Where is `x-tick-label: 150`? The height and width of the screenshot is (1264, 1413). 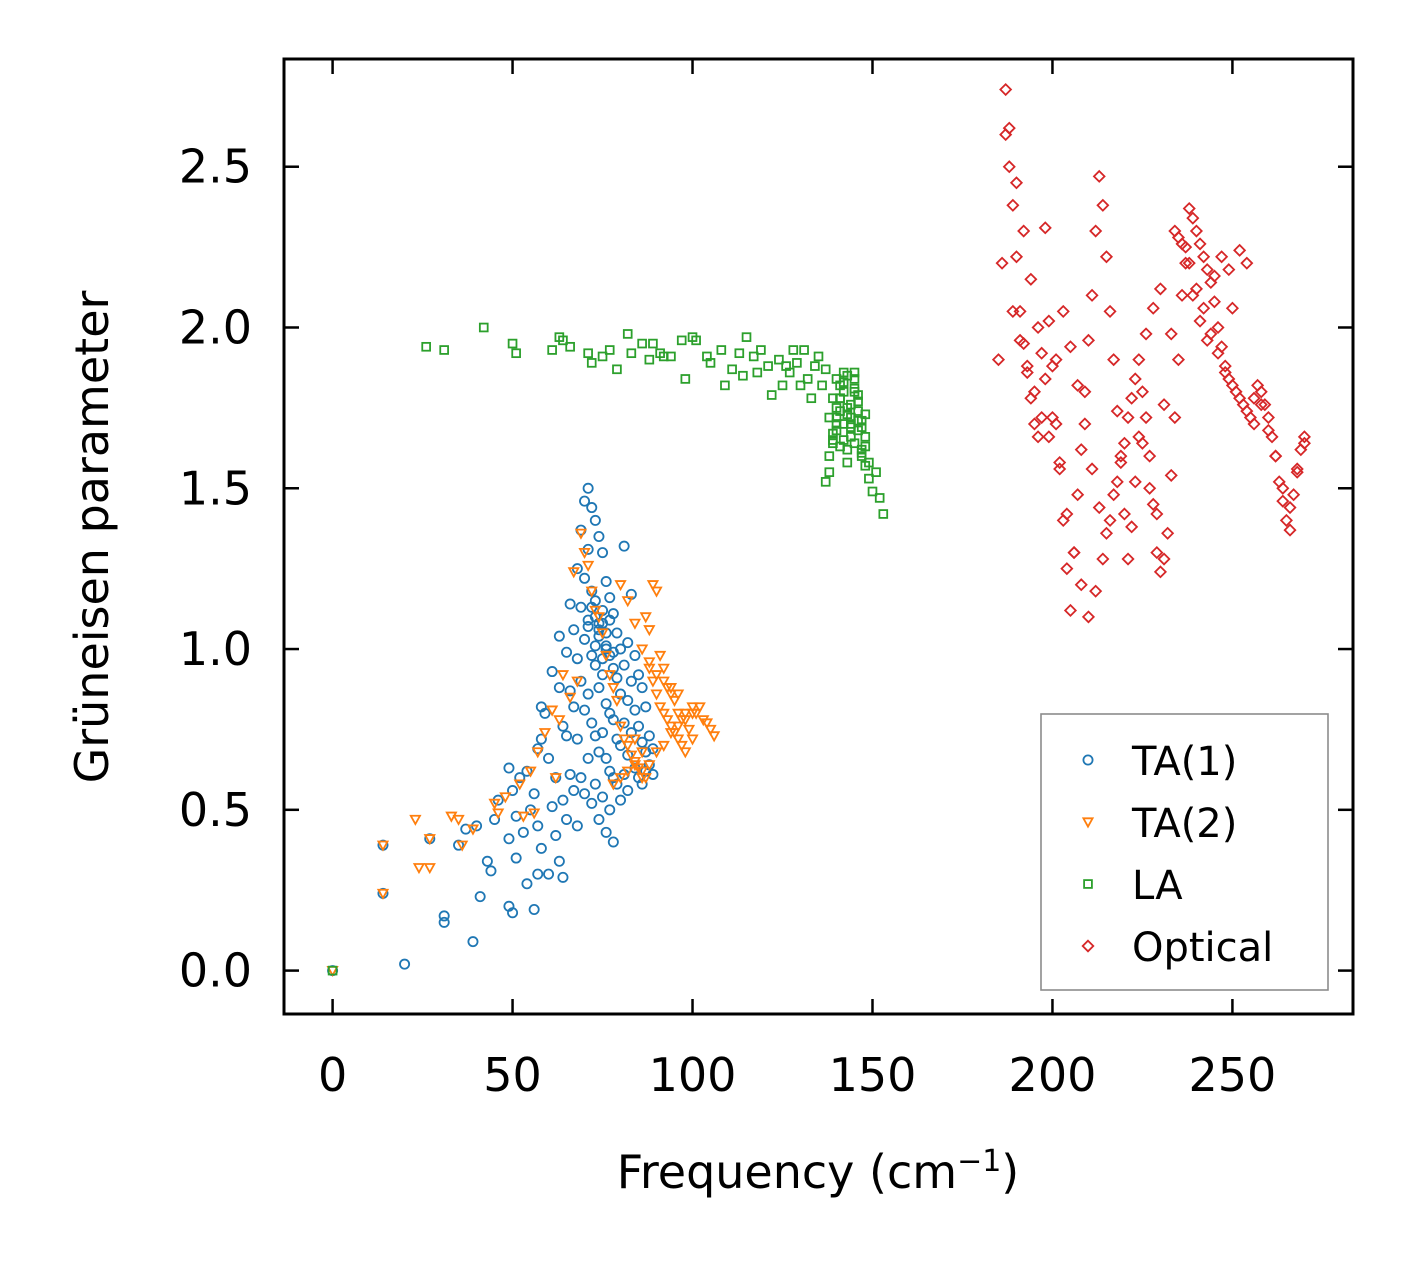 x-tick-label: 150 is located at coordinates (873, 1075).